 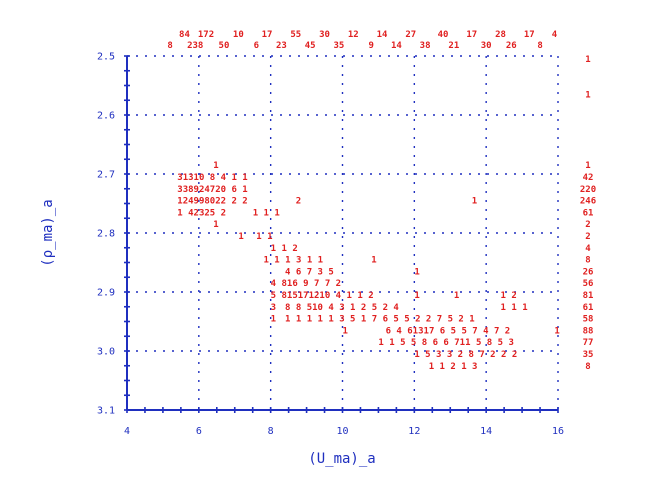 I want to click on cell-count: 1 1 2, so click(x=284, y=249).